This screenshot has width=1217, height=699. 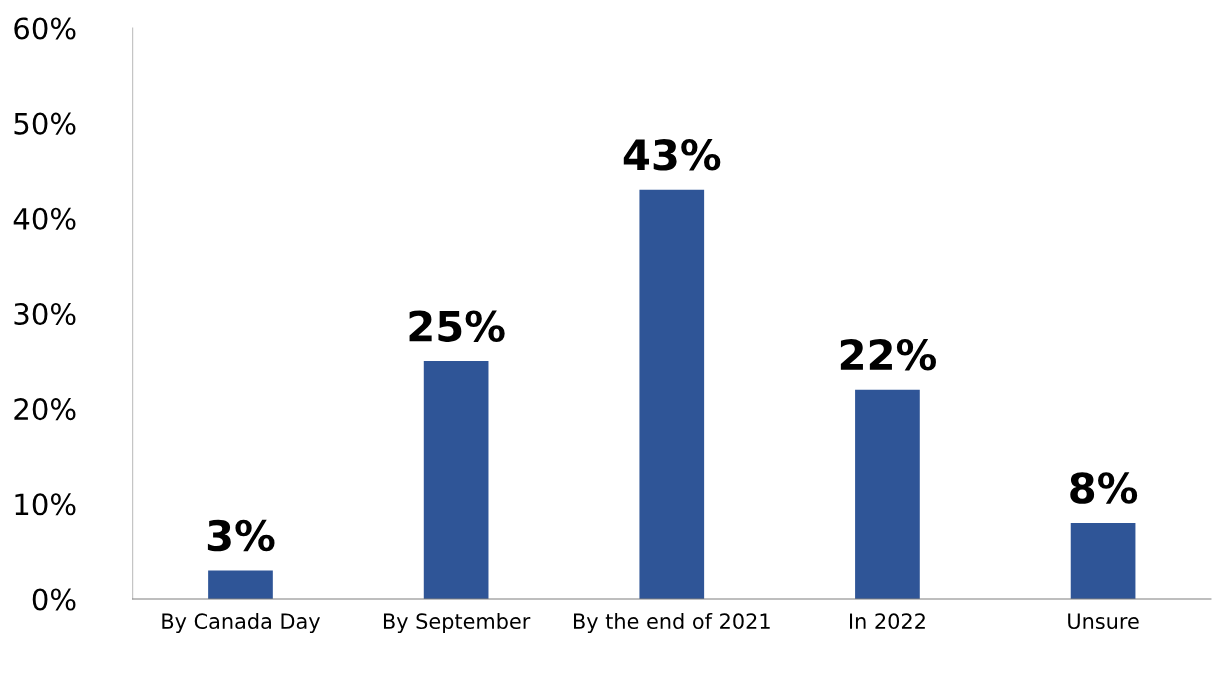 I want to click on data-label: 43%, so click(x=672, y=155).